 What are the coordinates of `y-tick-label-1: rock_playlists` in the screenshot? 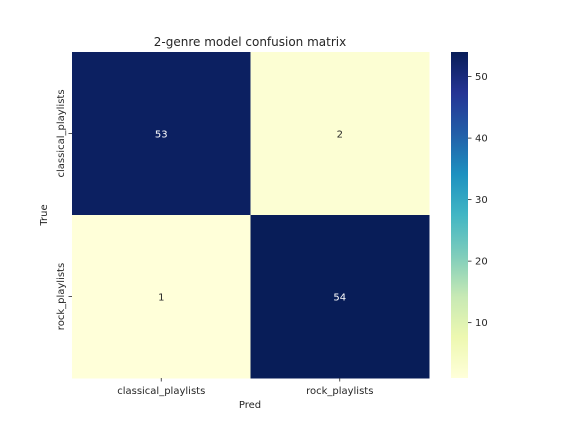 It's located at (61, 296).